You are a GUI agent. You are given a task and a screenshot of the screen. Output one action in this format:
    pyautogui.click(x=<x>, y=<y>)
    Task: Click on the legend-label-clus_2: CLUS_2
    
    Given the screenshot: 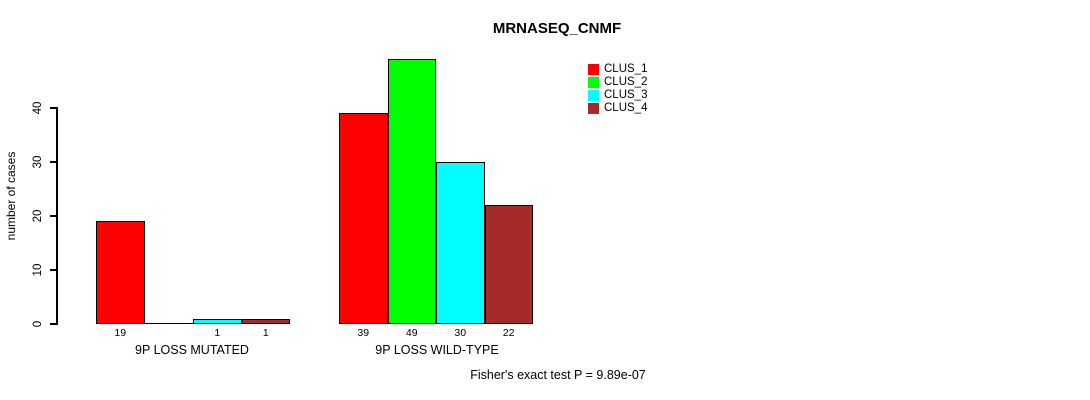 What is the action you would take?
    pyautogui.click(x=626, y=82)
    